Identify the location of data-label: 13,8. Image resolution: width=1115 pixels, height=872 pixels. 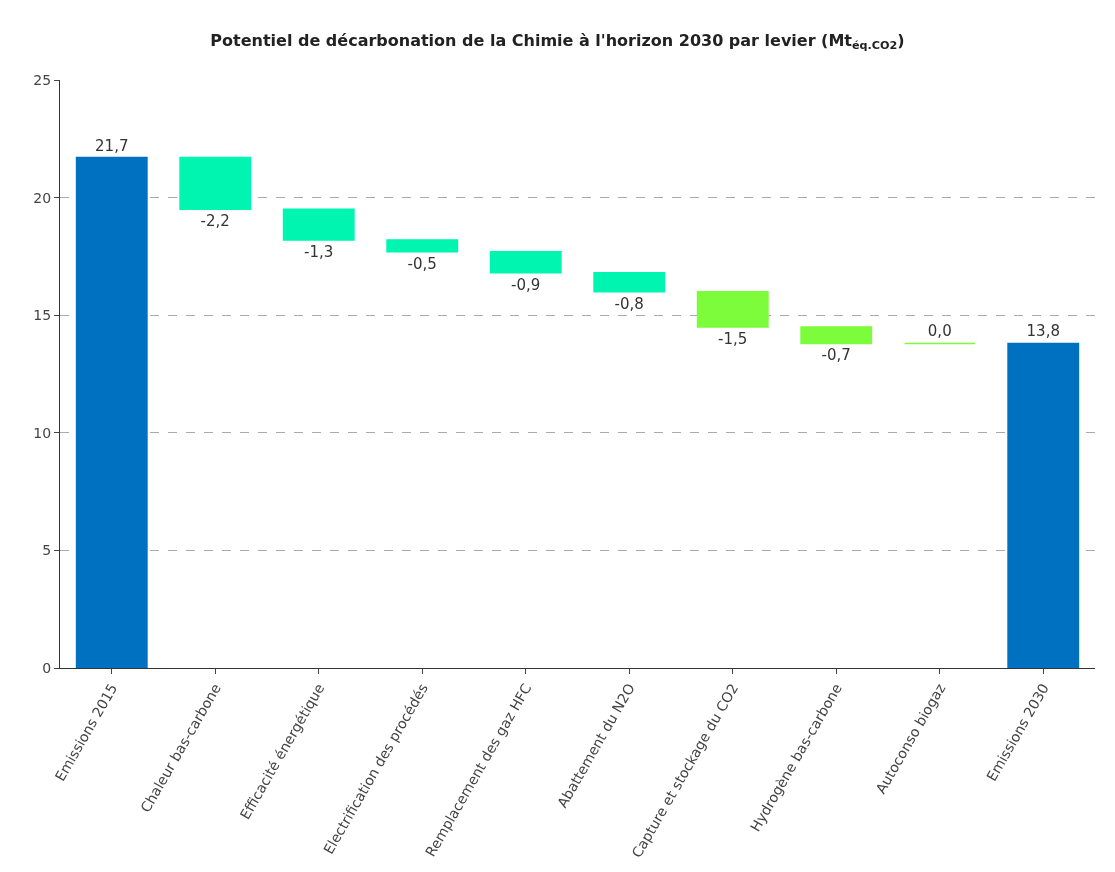
(1043, 331).